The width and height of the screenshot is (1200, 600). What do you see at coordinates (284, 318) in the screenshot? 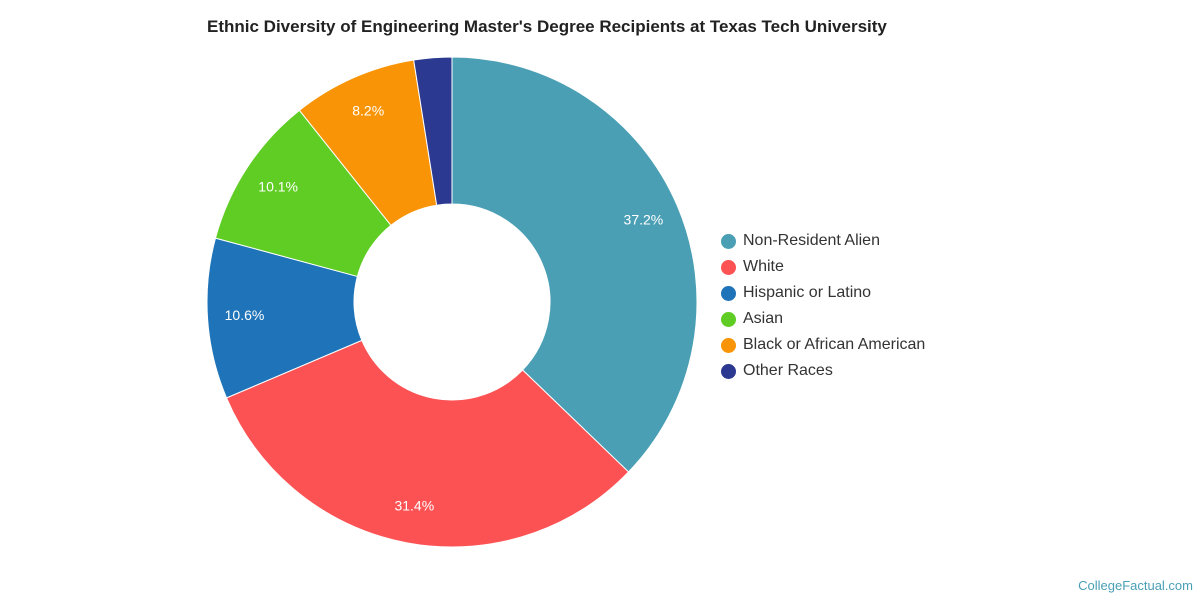
I see `slice-hispanic-or-latino` at bounding box center [284, 318].